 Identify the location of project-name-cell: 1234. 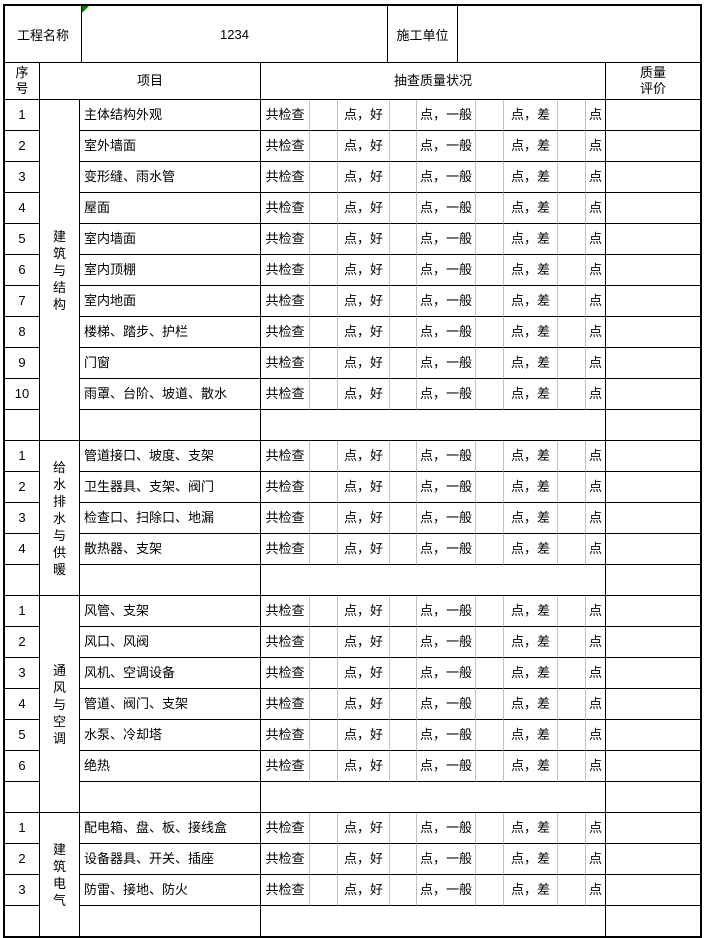
(235, 34).